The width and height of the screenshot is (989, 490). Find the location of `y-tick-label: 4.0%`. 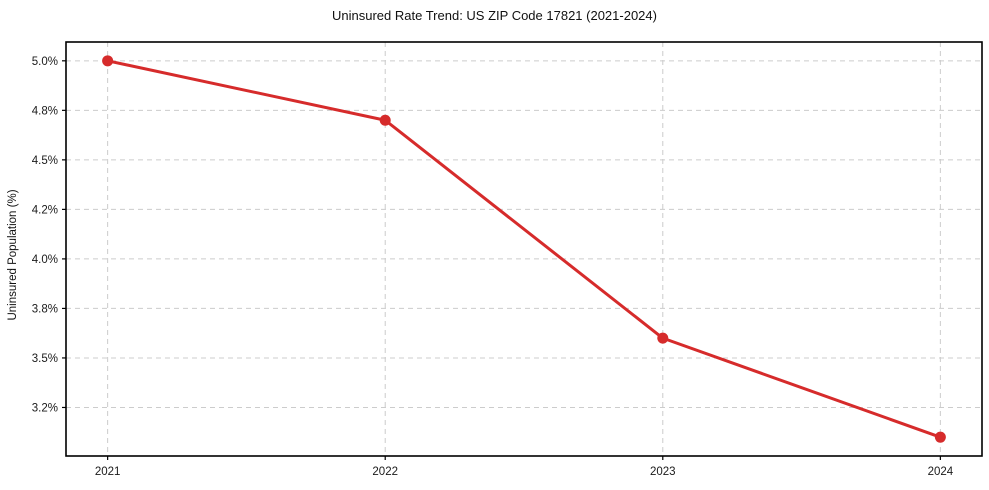

y-tick-label: 4.0% is located at coordinates (45, 260).